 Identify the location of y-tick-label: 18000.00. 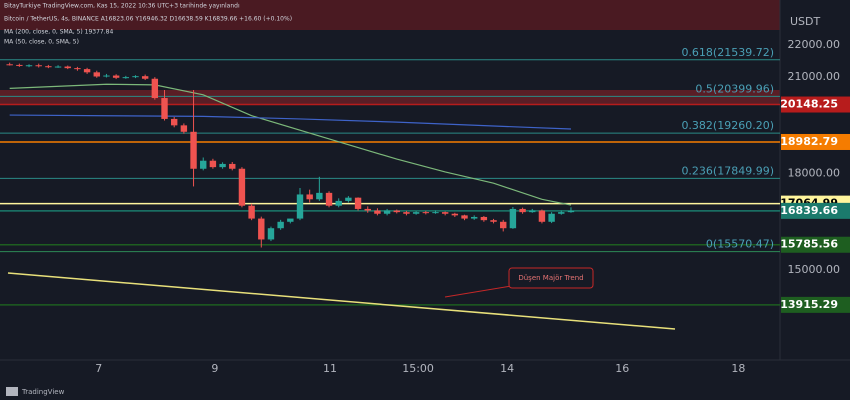
(814, 173).